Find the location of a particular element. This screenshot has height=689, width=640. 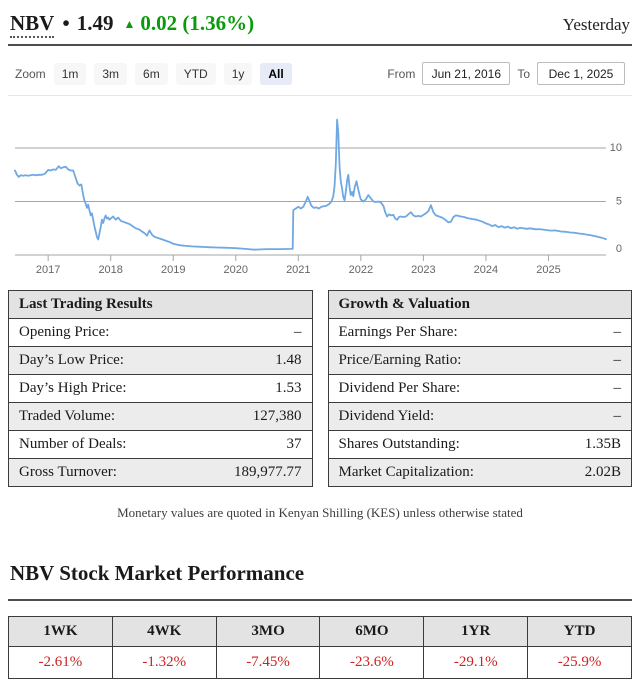

perf-value: -23.6% is located at coordinates (372, 662).